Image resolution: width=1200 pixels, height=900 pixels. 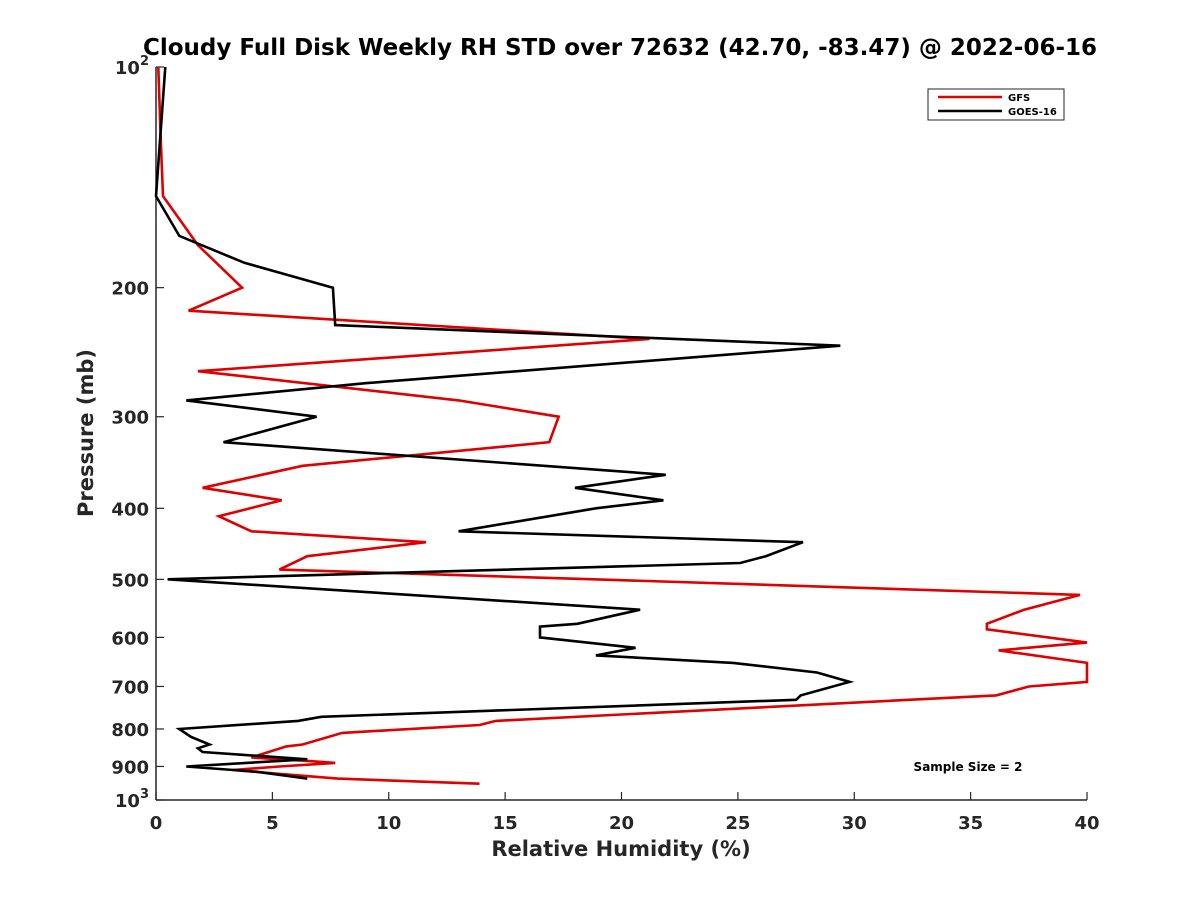 I want to click on legend-label-gfs: GFS, so click(x=1019, y=98).